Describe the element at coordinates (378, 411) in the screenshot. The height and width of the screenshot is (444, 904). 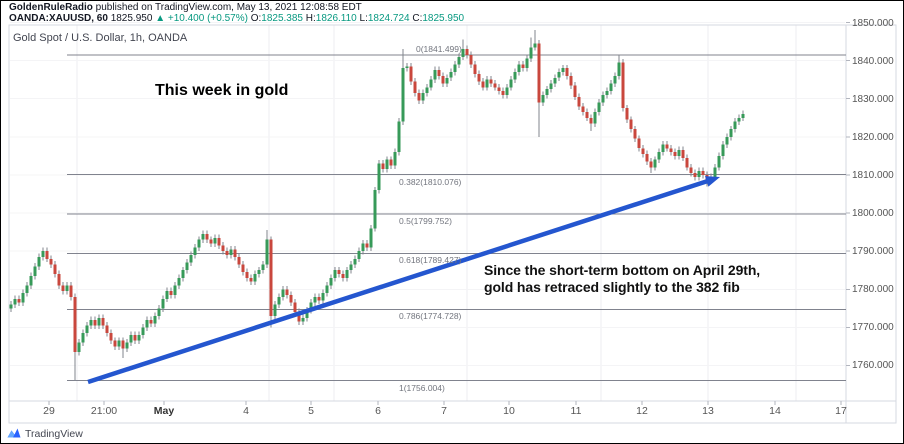
I see `time-tick-label: 6` at that location.